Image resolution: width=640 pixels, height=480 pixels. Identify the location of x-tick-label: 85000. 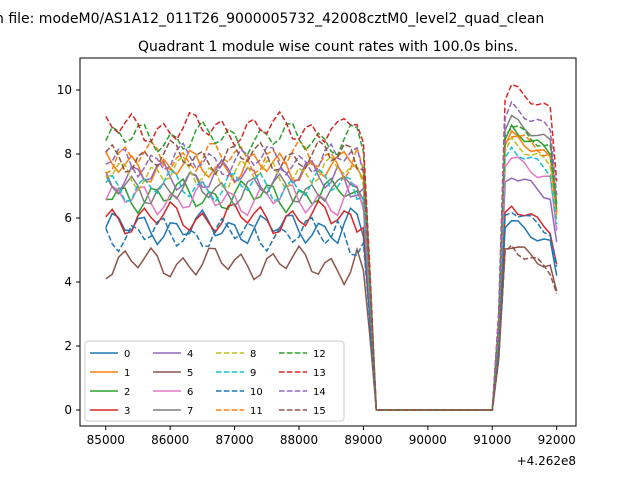
(106, 440).